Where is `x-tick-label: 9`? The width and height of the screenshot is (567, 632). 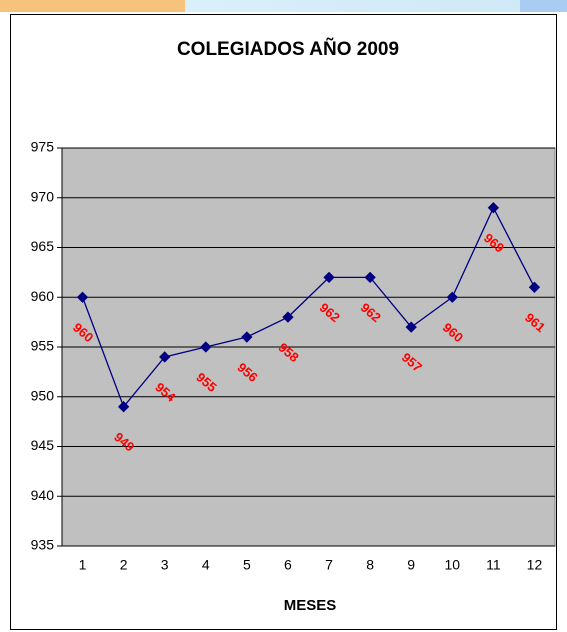 x-tick-label: 9 is located at coordinates (411, 565).